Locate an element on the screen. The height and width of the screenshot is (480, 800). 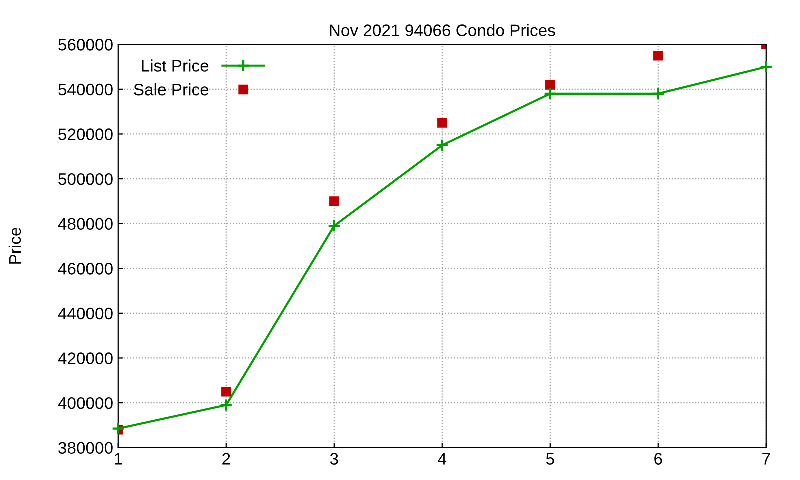
x-tick-label: 4 is located at coordinates (442, 459).